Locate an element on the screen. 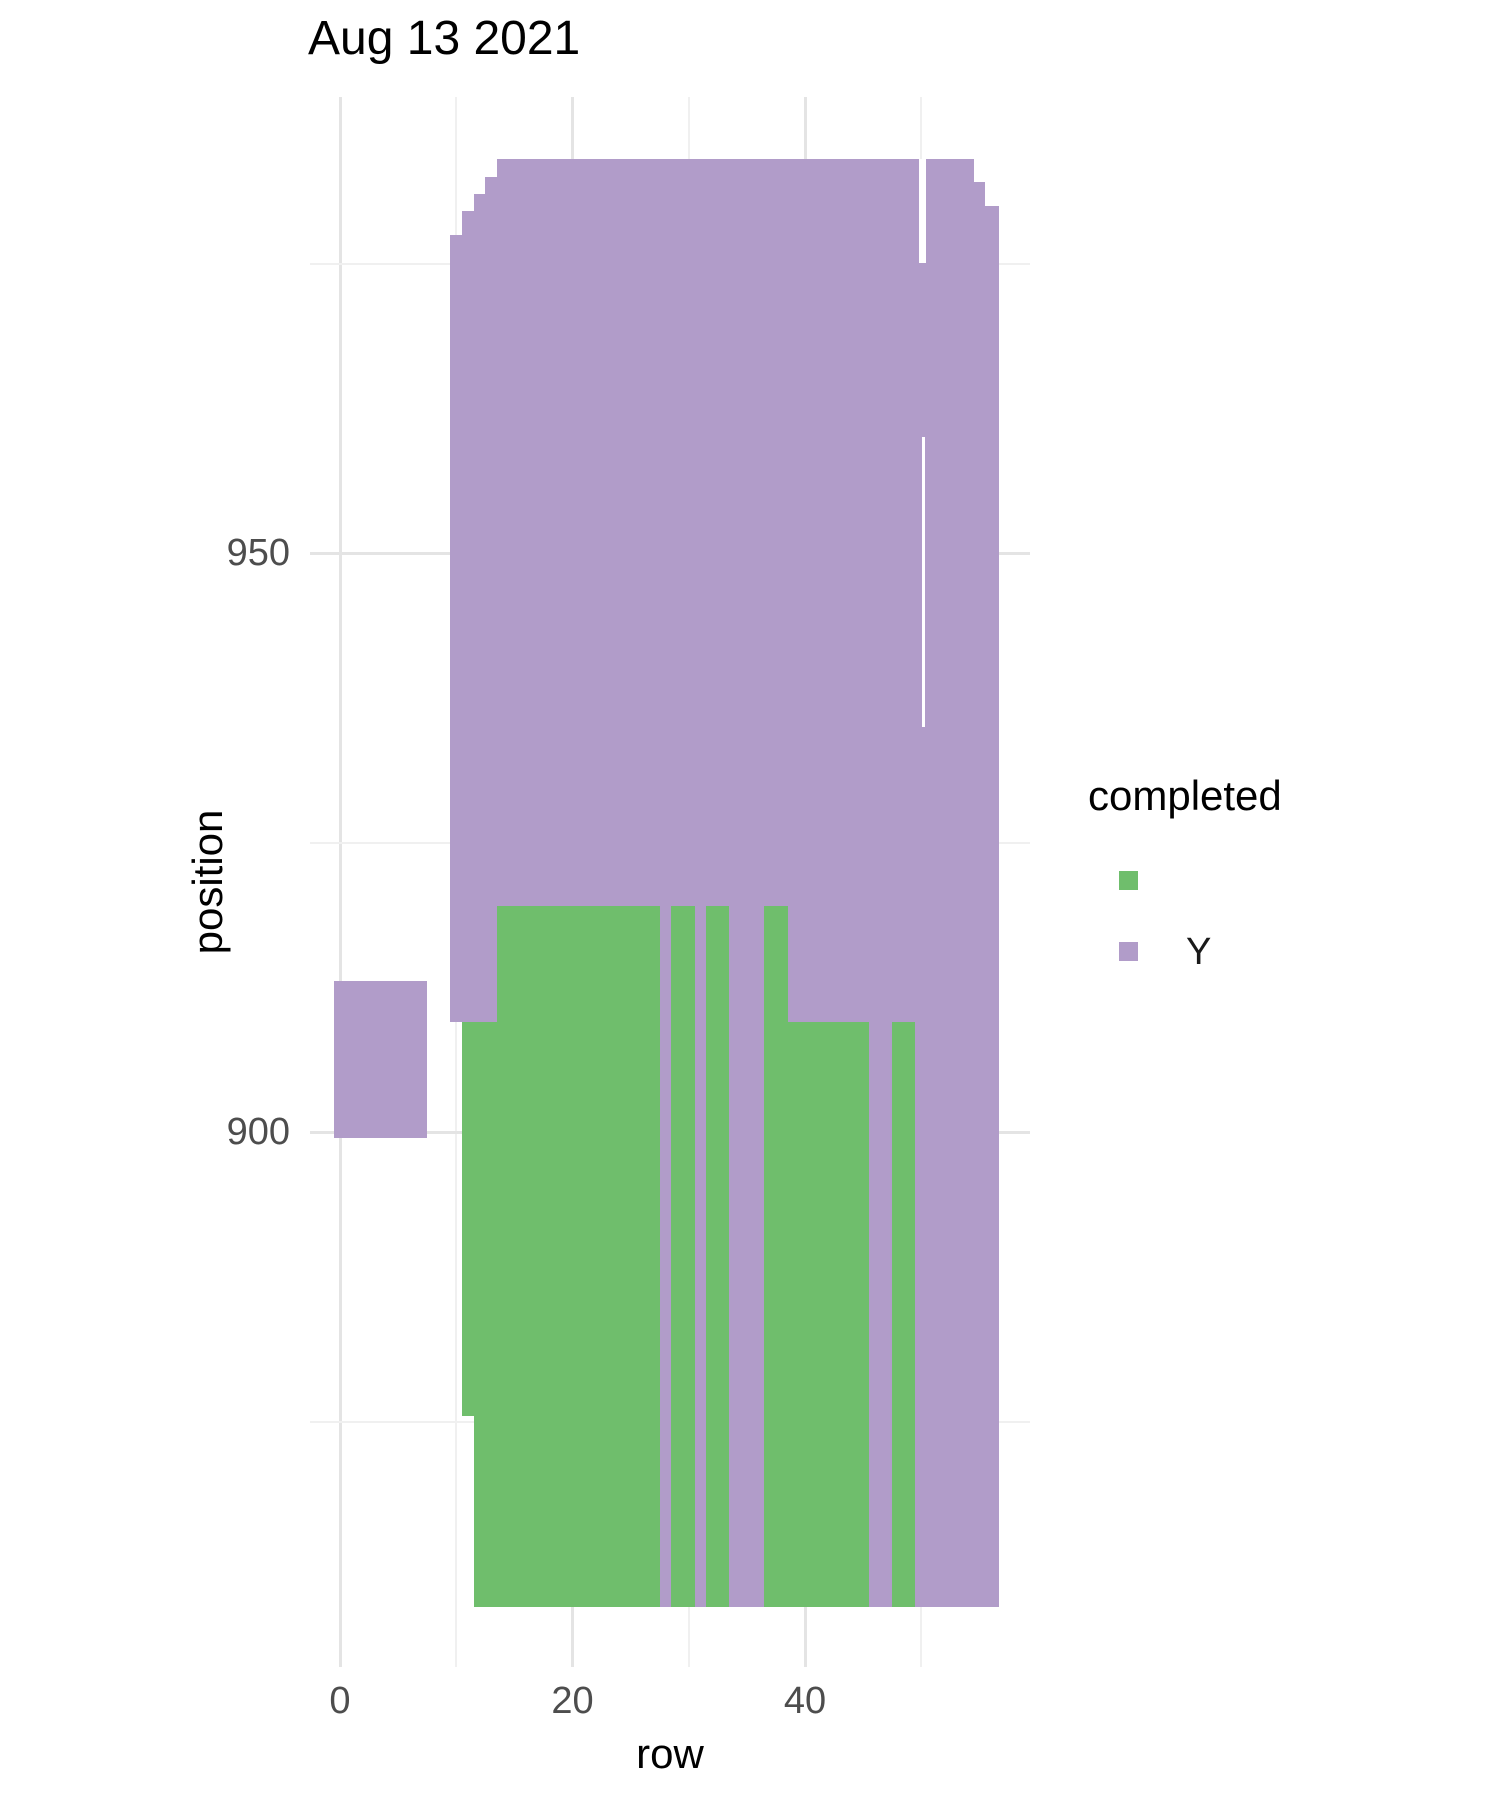 The width and height of the screenshot is (1500, 1800). y-tick-label: 900 is located at coordinates (258, 1132).